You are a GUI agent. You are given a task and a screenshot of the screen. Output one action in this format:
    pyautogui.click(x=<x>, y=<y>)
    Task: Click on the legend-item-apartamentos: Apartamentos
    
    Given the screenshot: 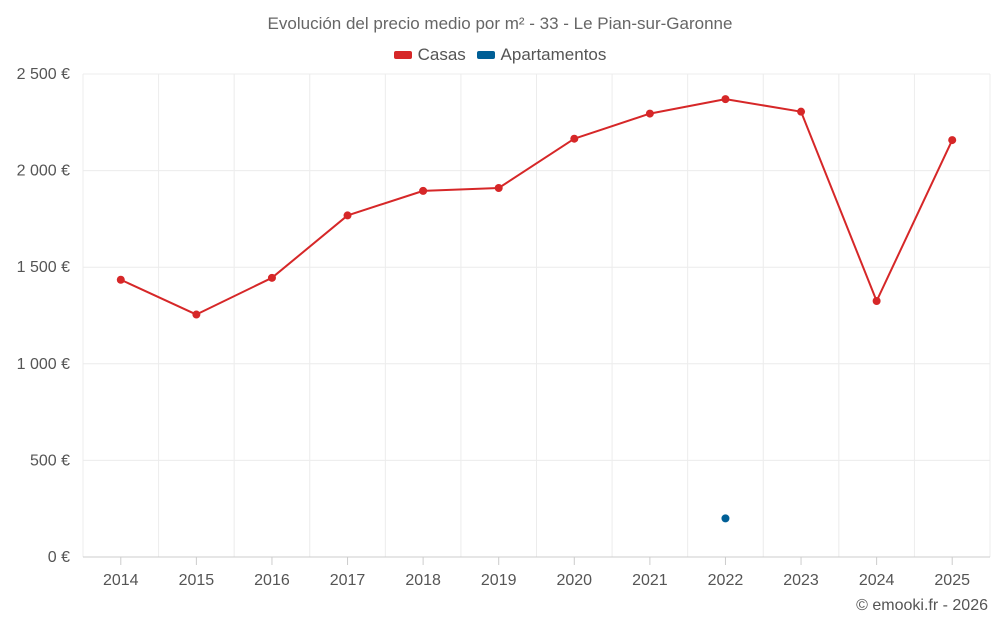 What is the action you would take?
    pyautogui.click(x=541, y=55)
    